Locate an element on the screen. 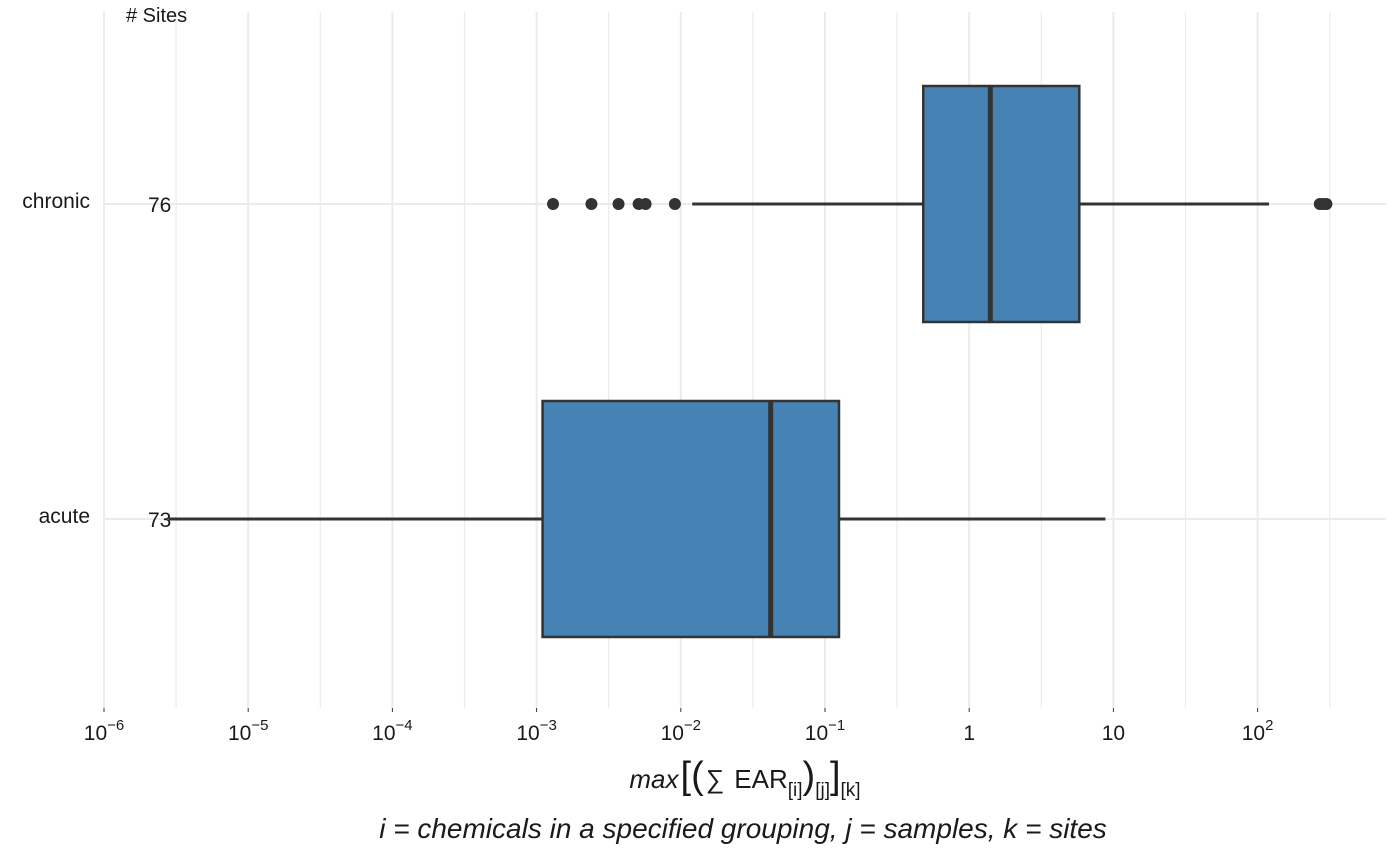 This screenshot has width=1400, height=865. y-category-label: chronic is located at coordinates (56, 201).